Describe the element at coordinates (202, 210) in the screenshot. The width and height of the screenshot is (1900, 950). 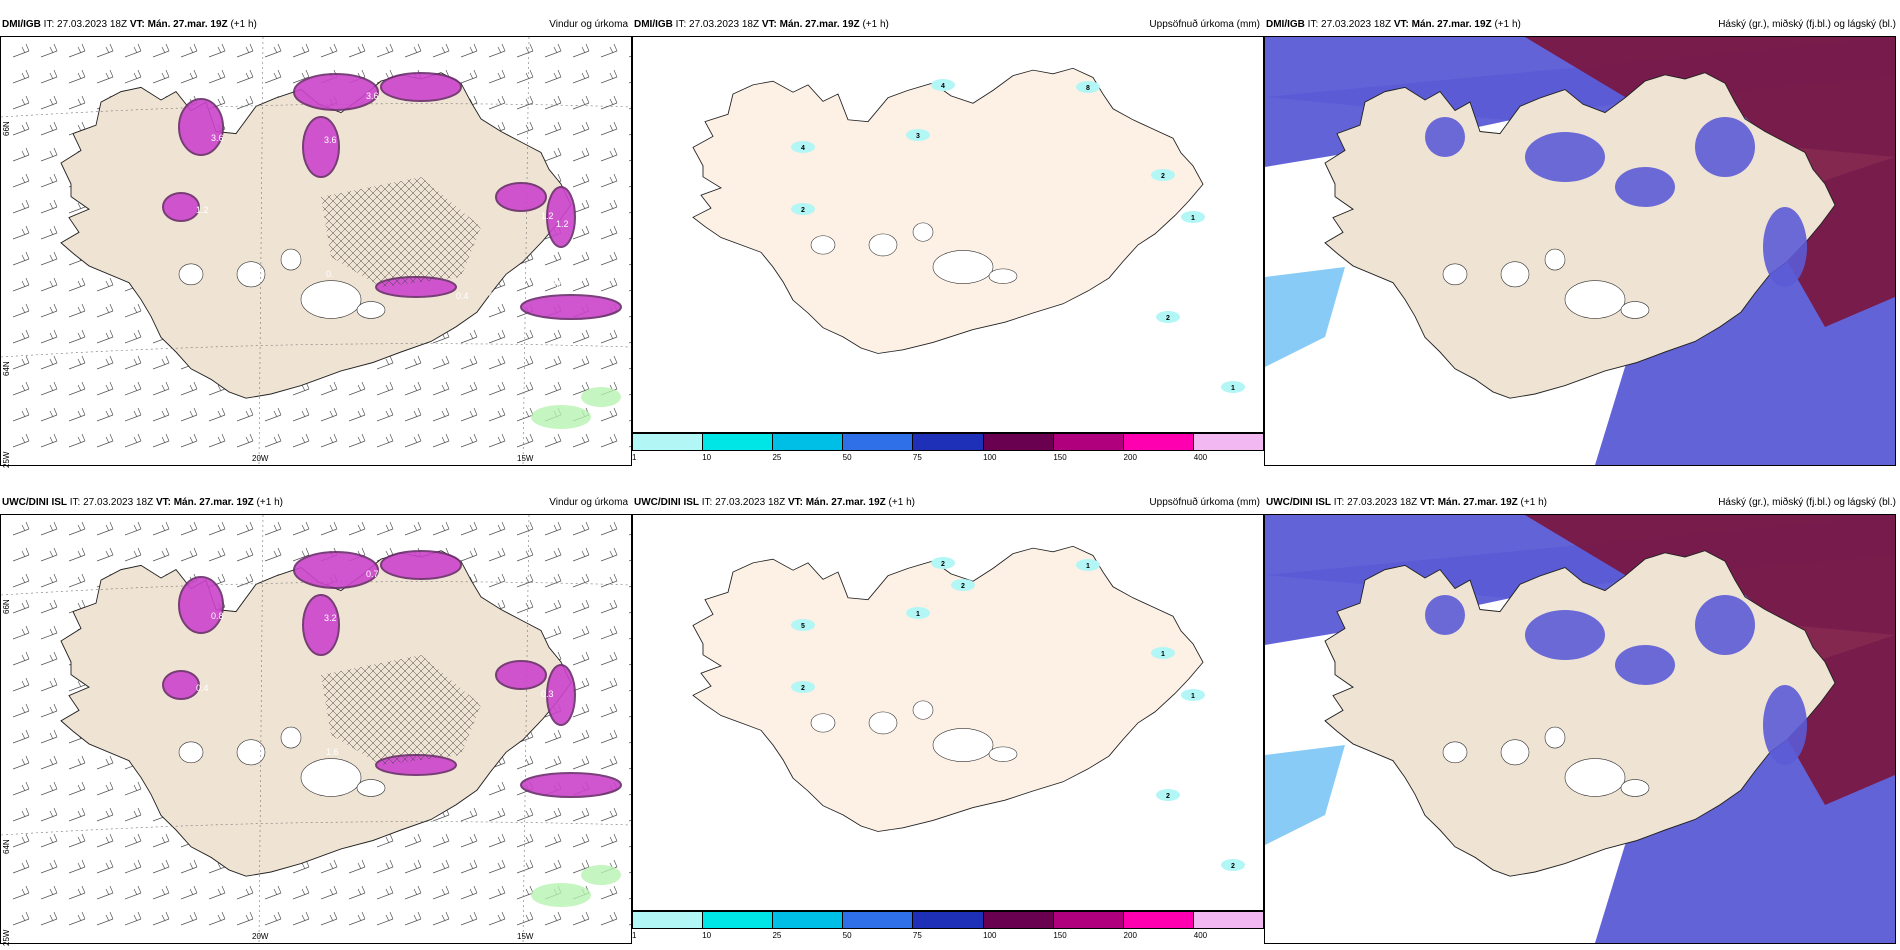
I see `wind-value-label: 1.2` at that location.